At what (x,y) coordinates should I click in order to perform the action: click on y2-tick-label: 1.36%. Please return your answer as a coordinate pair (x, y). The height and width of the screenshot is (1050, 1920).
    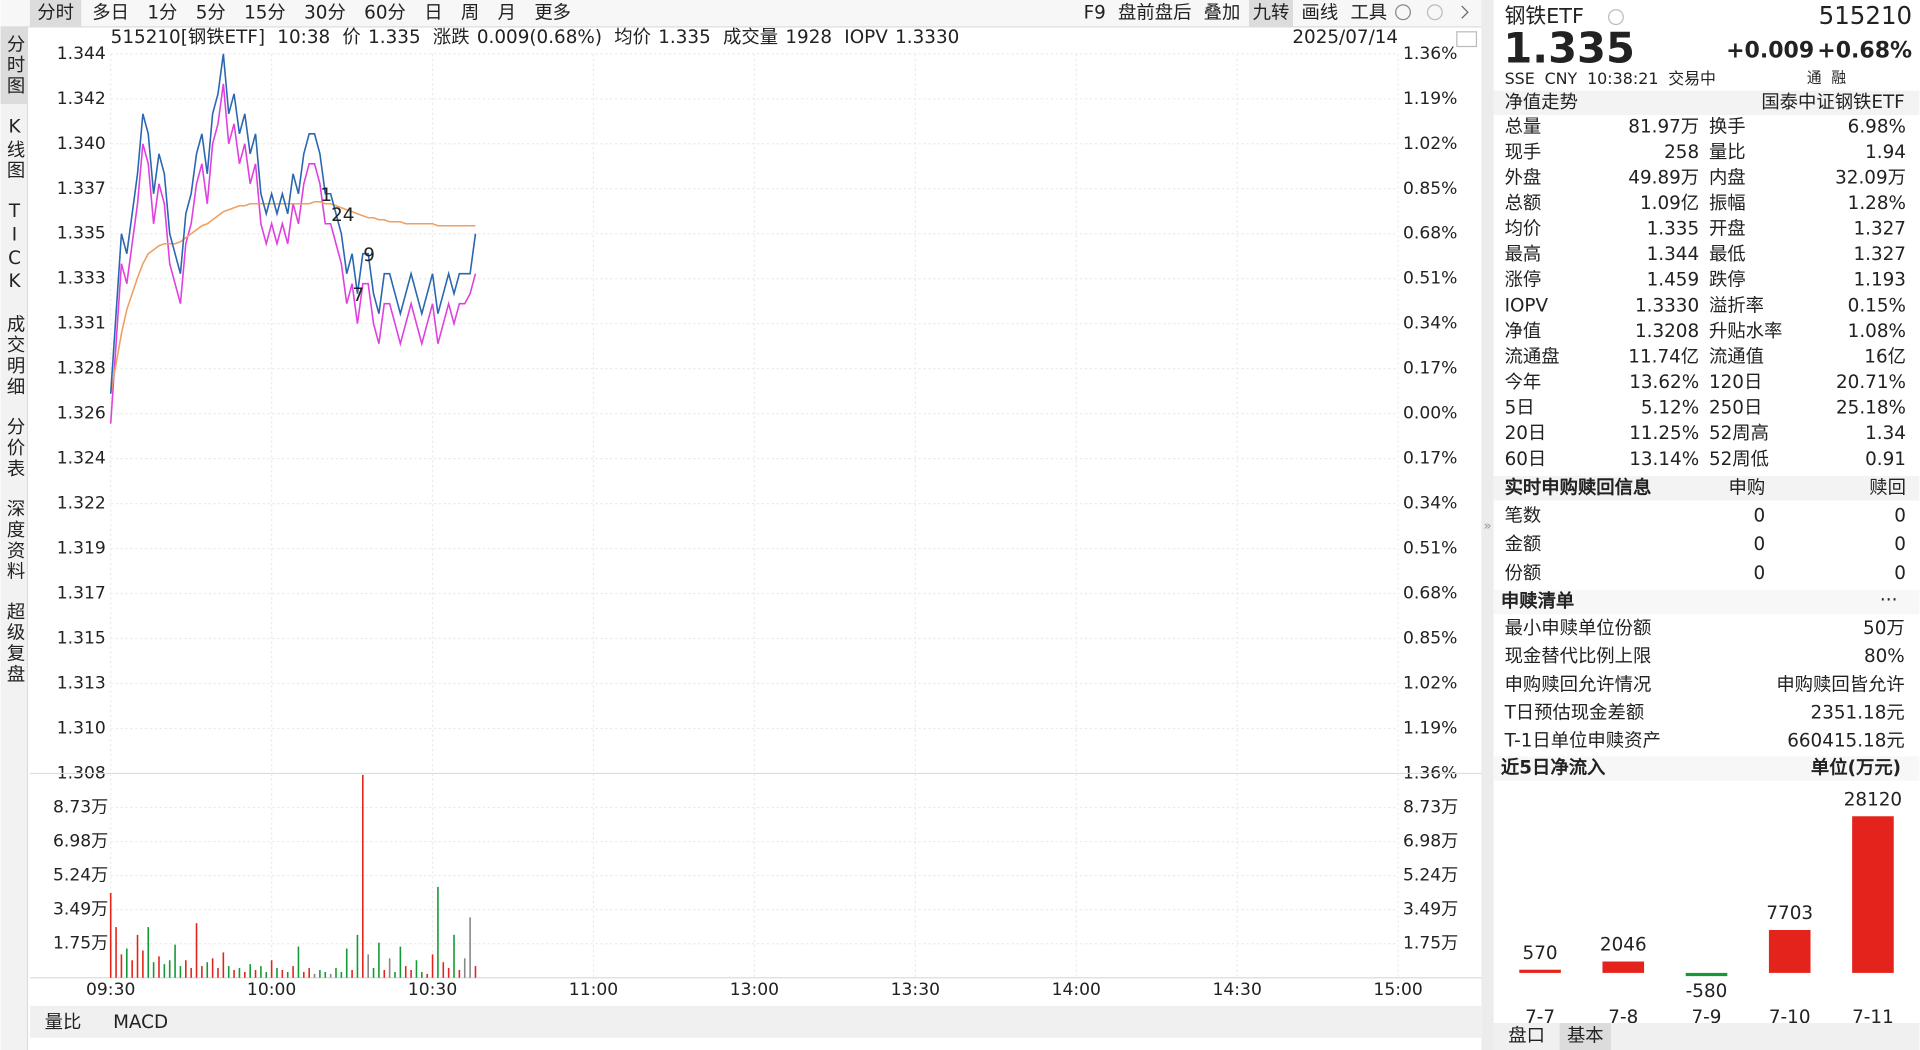
    Looking at the image, I should click on (1430, 54).